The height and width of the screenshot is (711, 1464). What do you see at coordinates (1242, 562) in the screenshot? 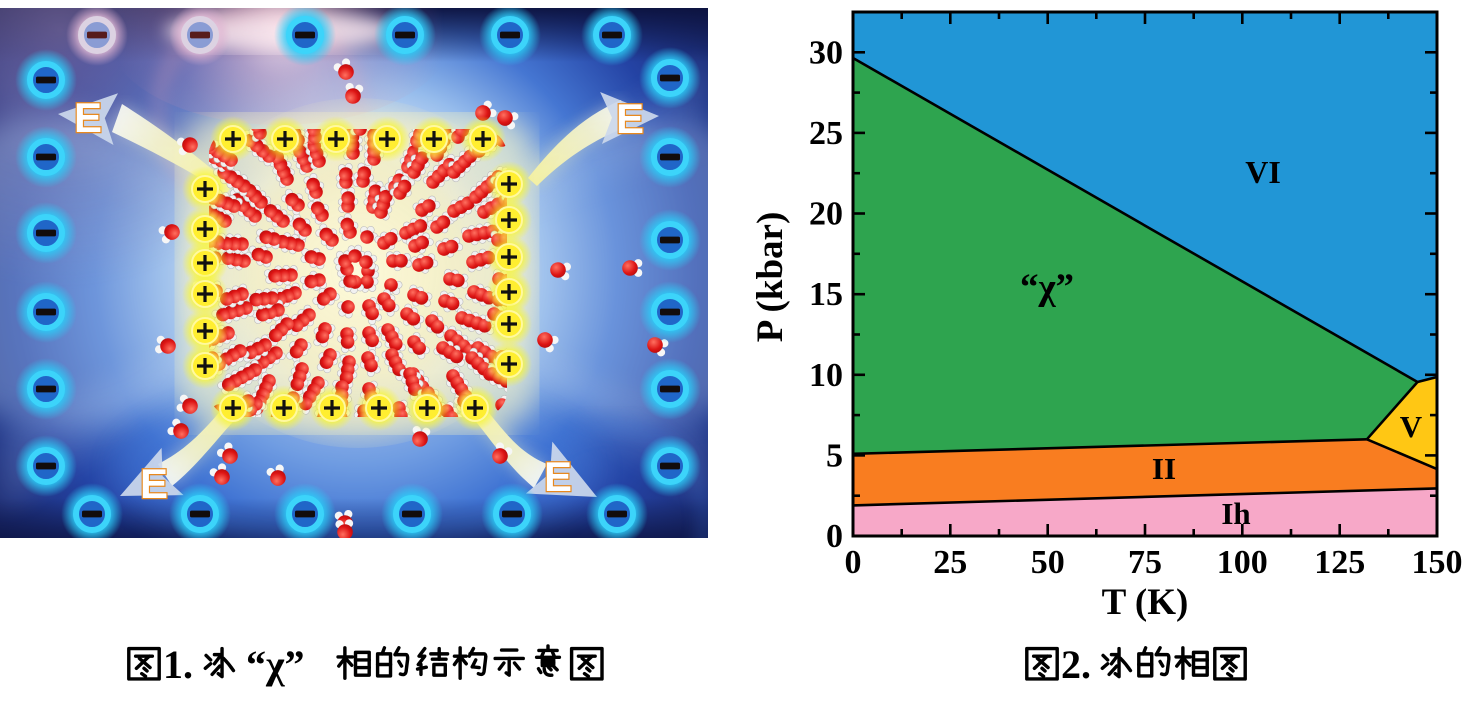
I see `svg-text: 100` at bounding box center [1242, 562].